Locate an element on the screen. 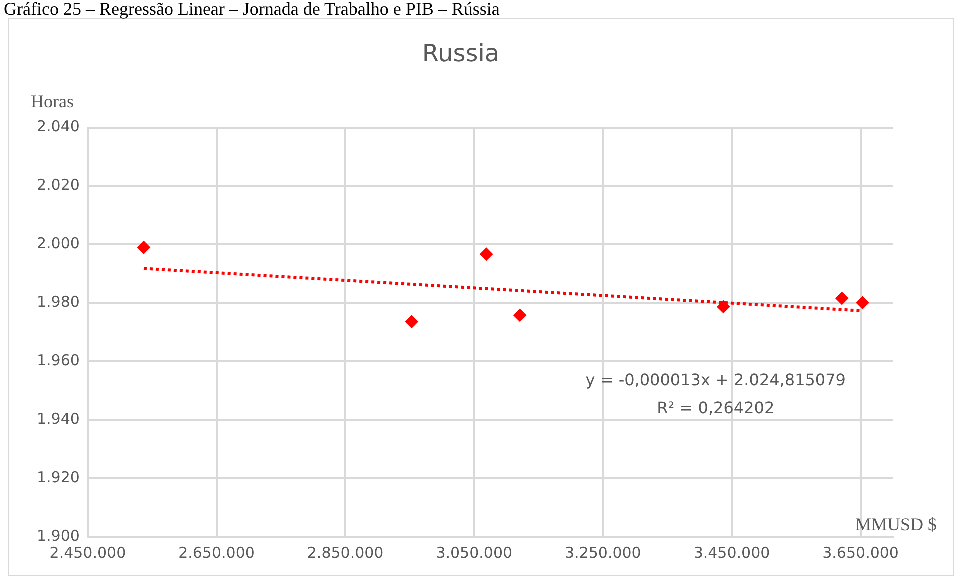 The width and height of the screenshot is (956, 580). y-tick-label: 1.920 is located at coordinates (58, 477).